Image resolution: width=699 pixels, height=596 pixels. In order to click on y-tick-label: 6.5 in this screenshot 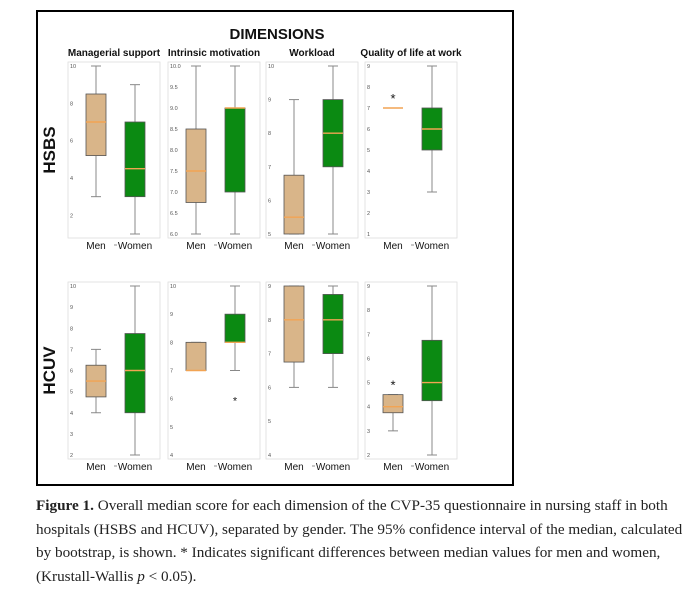, I will do `click(174, 214)`.